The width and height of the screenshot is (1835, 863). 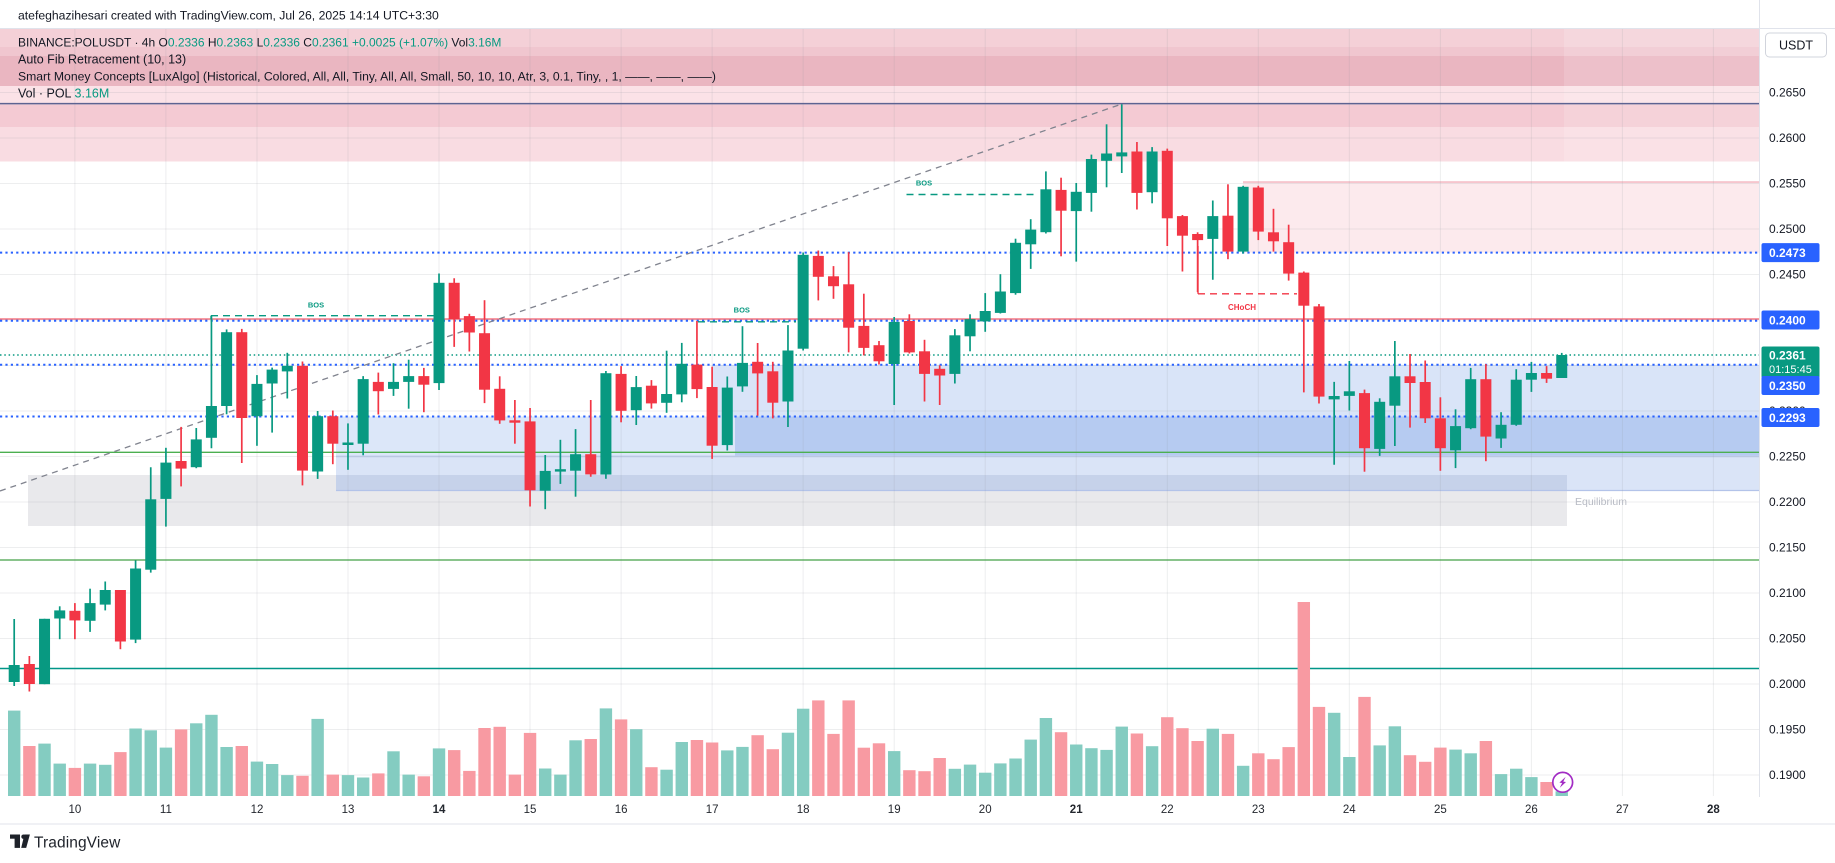 I want to click on svg-text: 0.2650, so click(x=1787, y=93).